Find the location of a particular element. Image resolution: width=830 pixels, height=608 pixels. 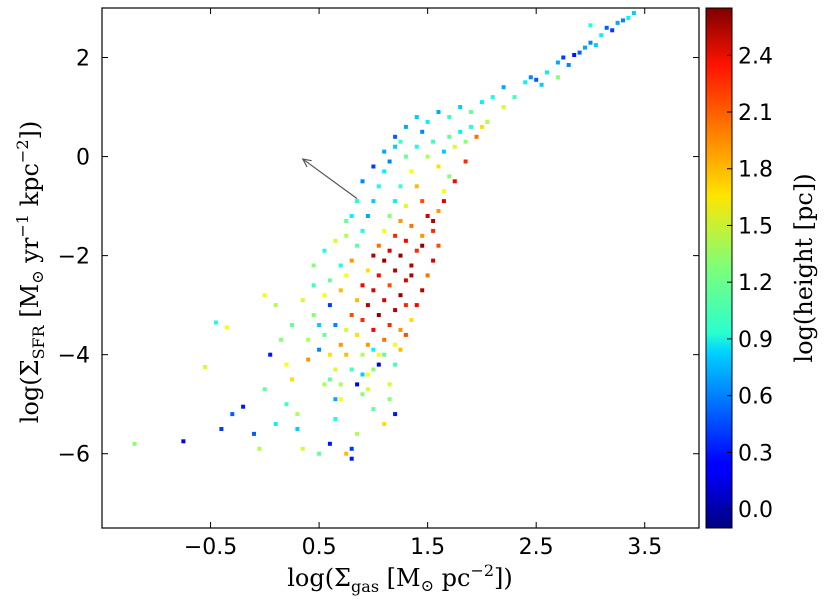

colorbar-tick-label: 1.8 is located at coordinates (755, 170).